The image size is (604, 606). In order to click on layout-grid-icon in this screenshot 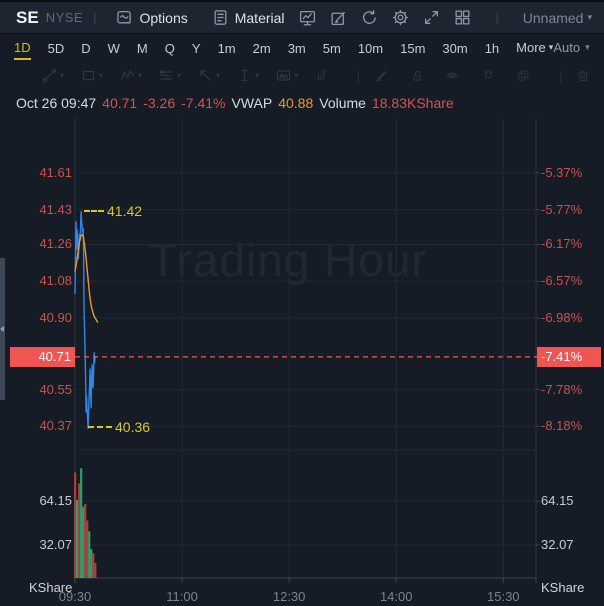, I will do `click(462, 17)`.